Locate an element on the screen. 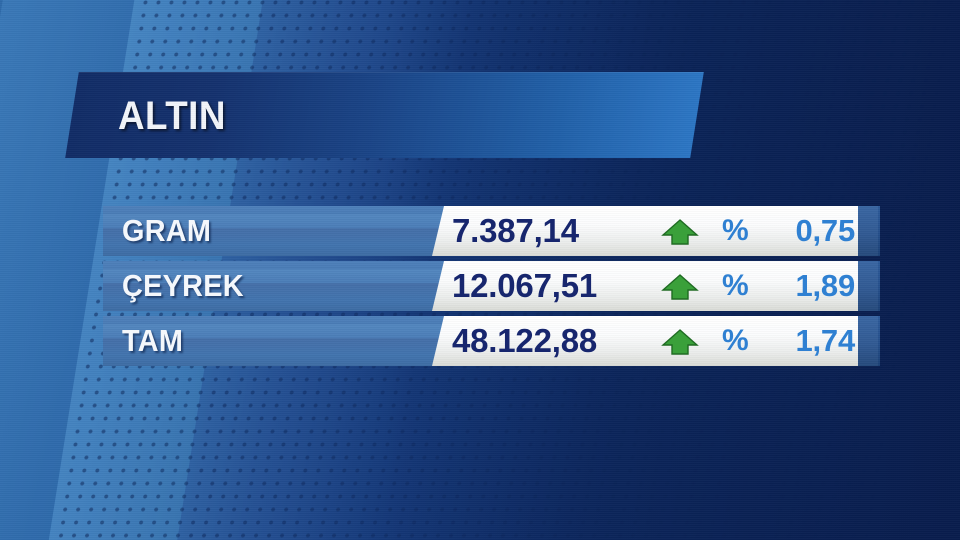  table-row: ÇEYREK 12.067,51 % 1,89 is located at coordinates (480, 286).